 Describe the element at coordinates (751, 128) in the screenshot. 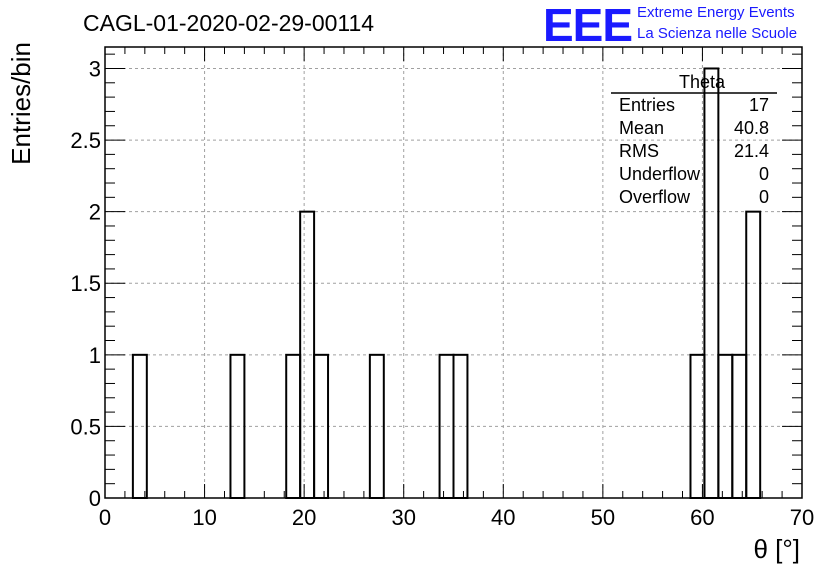

I see `stats-row-value: 40.8` at that location.